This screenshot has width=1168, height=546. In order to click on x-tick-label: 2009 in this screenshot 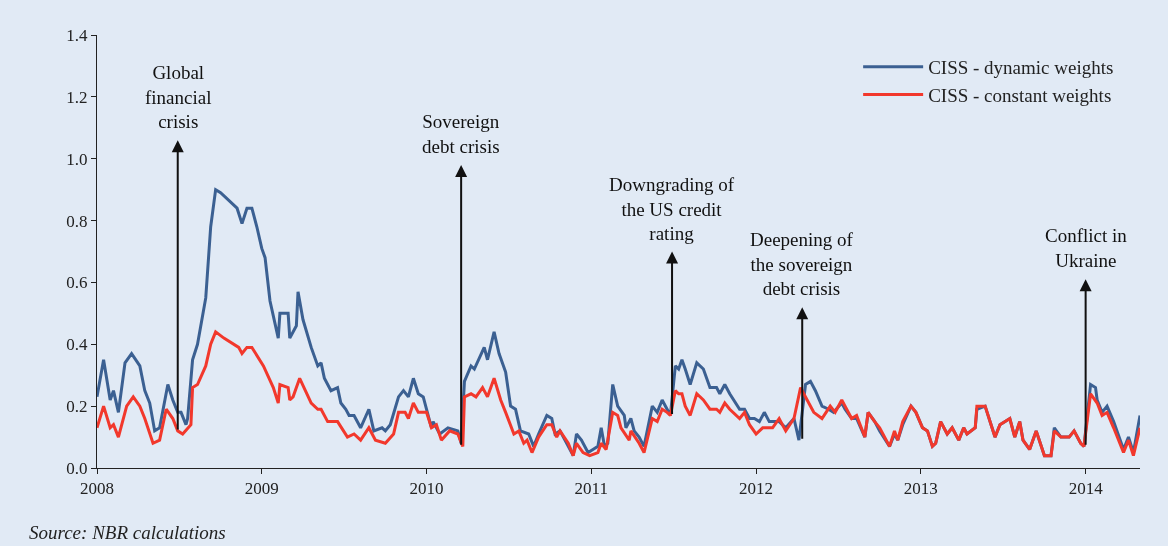, I will do `click(261, 489)`.